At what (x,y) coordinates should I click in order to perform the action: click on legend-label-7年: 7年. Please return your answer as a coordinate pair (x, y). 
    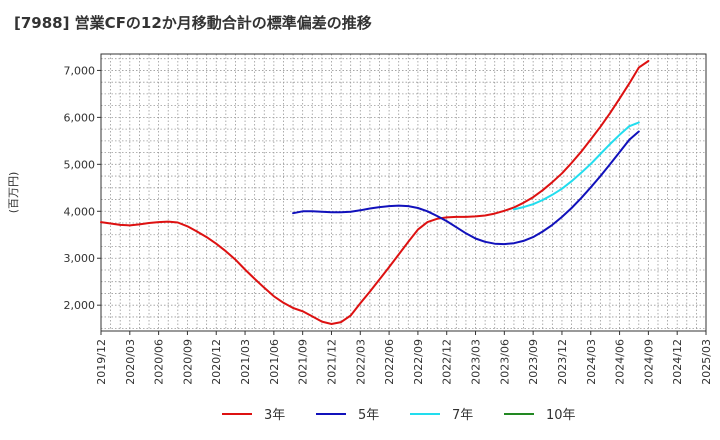
    Looking at the image, I should click on (462, 415).